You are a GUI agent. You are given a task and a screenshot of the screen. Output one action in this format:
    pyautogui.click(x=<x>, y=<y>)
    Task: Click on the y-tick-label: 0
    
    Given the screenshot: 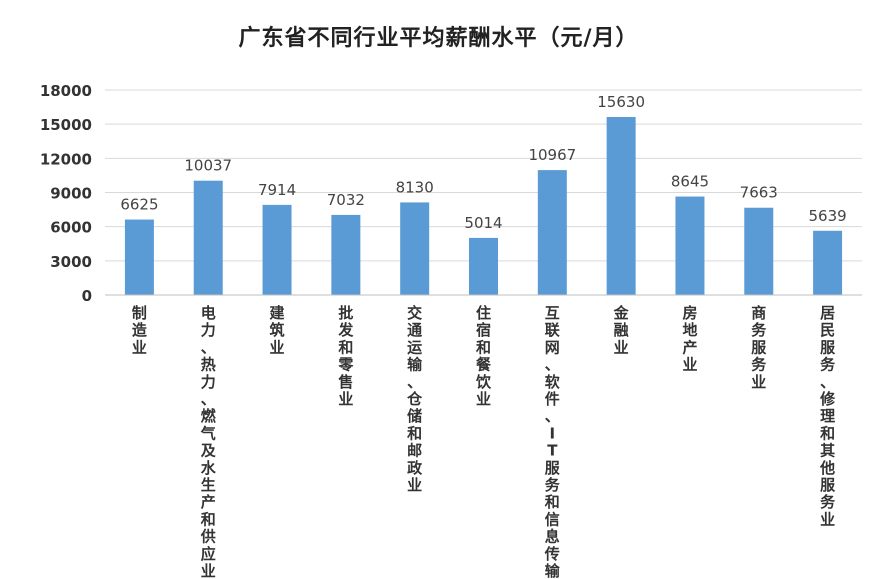 What is the action you would take?
    pyautogui.click(x=87, y=296)
    